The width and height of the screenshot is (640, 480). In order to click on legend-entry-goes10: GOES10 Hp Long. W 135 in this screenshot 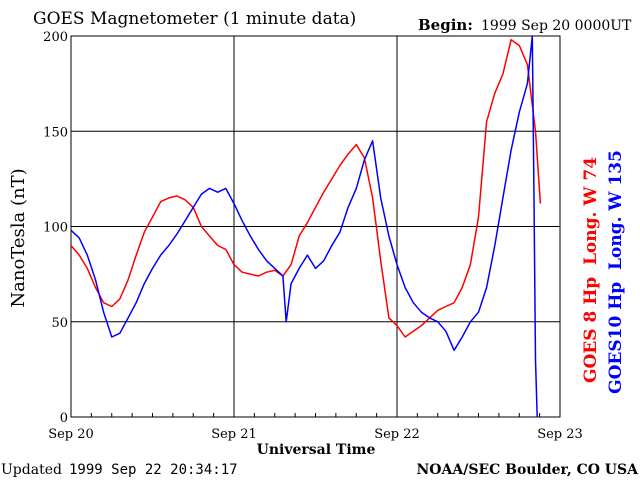, I will do `click(616, 272)`.